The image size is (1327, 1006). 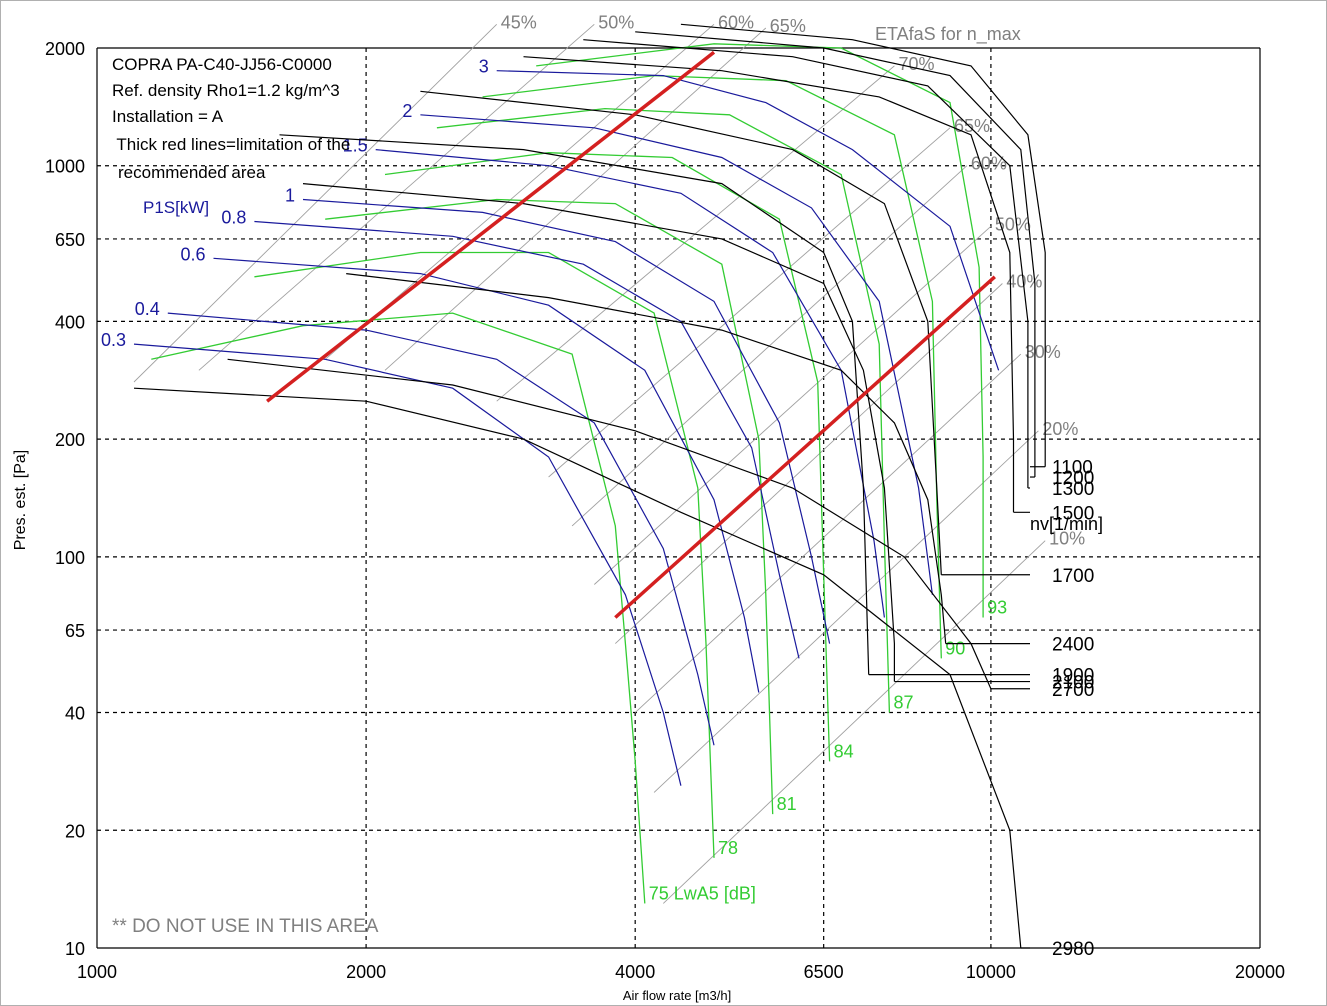 What do you see at coordinates (231, 144) in the screenshot?
I see `info-text-limitation: Thick red lines=limitation of the` at bounding box center [231, 144].